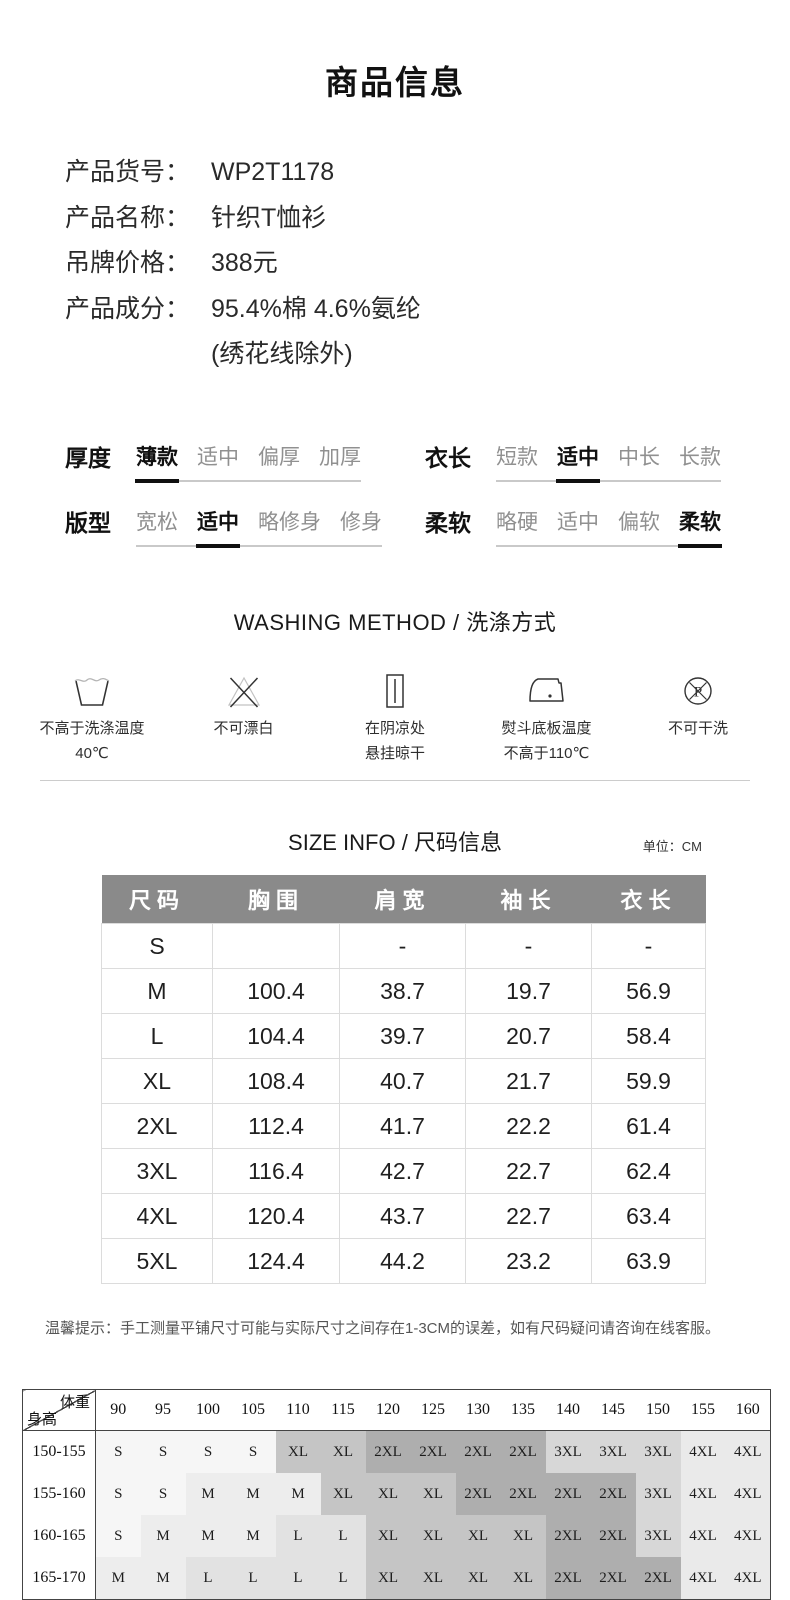 Image resolution: width=790 pixels, height=1600 pixels. Describe the element at coordinates (528, 1171) in the screenshot. I see `size-table-cell: 22.7` at that location.